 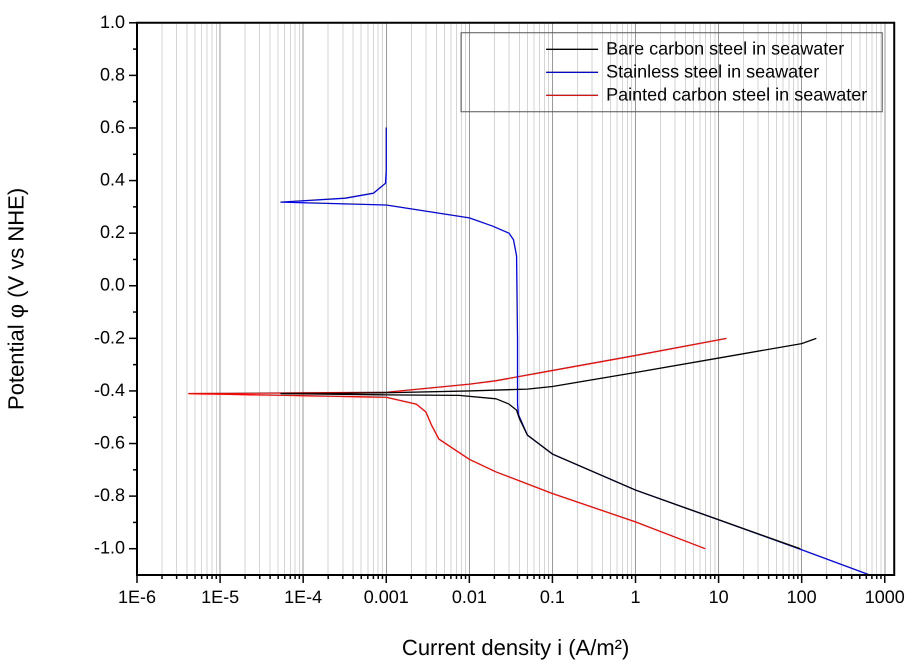 What do you see at coordinates (109, 495) in the screenshot?
I see `y-tick-label: -0.8` at bounding box center [109, 495].